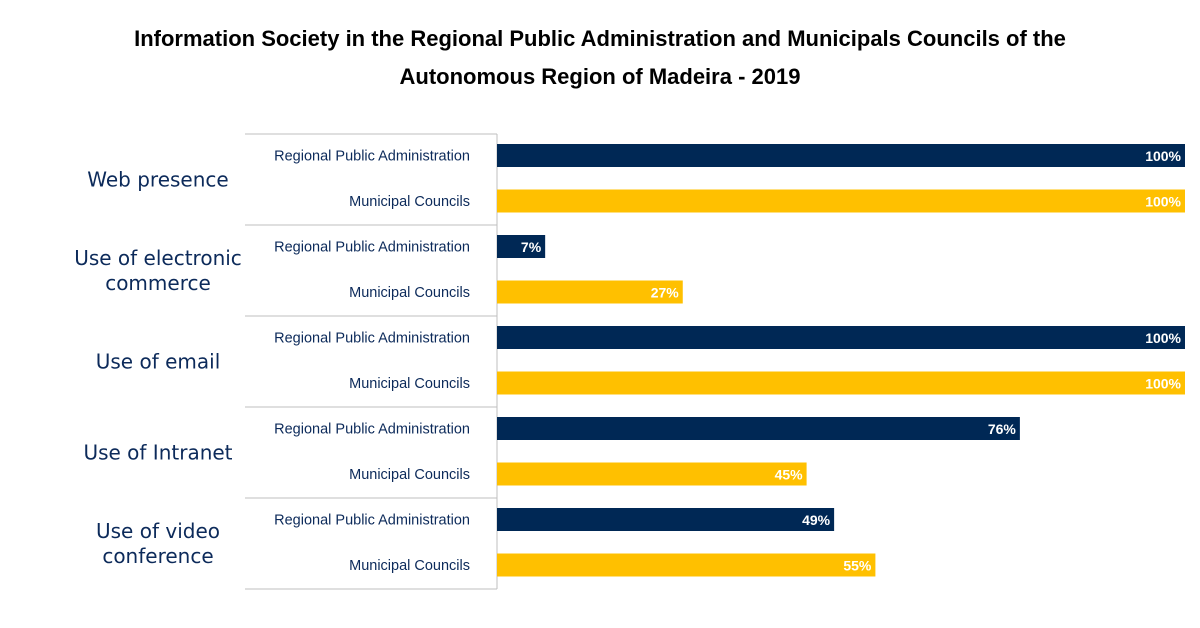 This screenshot has width=1200, height=628. What do you see at coordinates (531, 247) in the screenshot?
I see `data-label: 7%` at bounding box center [531, 247].